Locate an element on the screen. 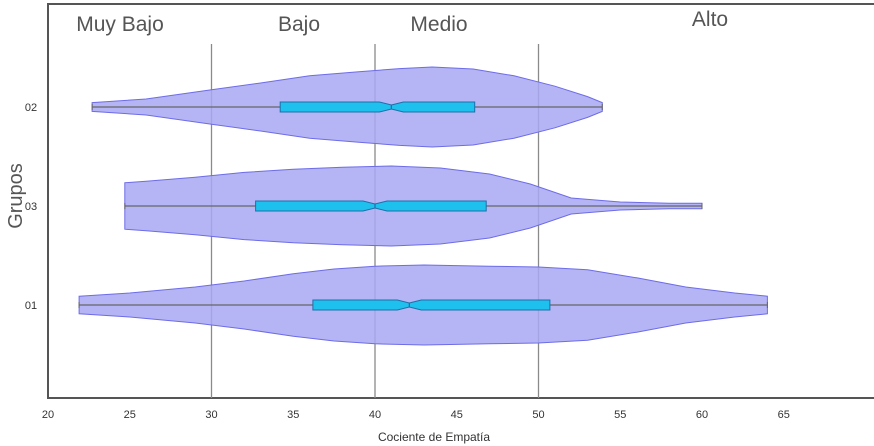  y-tick-01: 01 is located at coordinates (31, 306).